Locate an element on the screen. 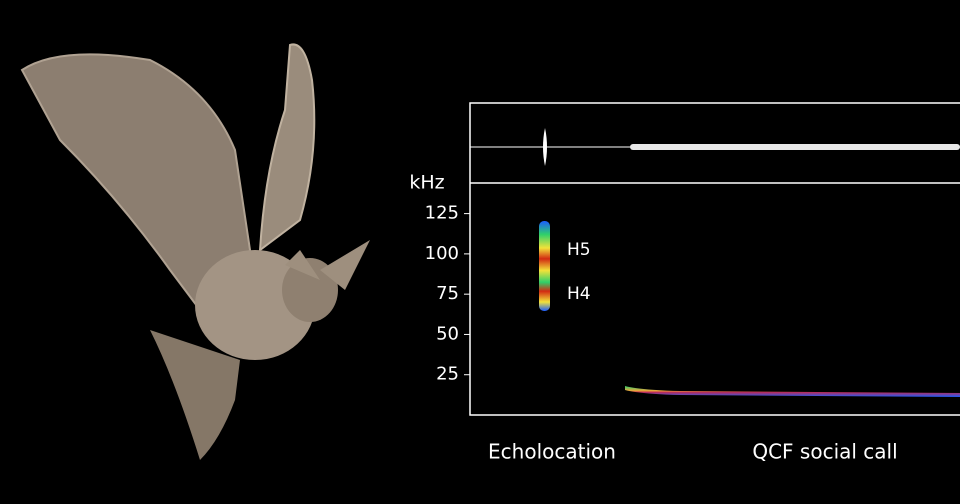  y-tick-label: 125 is located at coordinates (442, 213).